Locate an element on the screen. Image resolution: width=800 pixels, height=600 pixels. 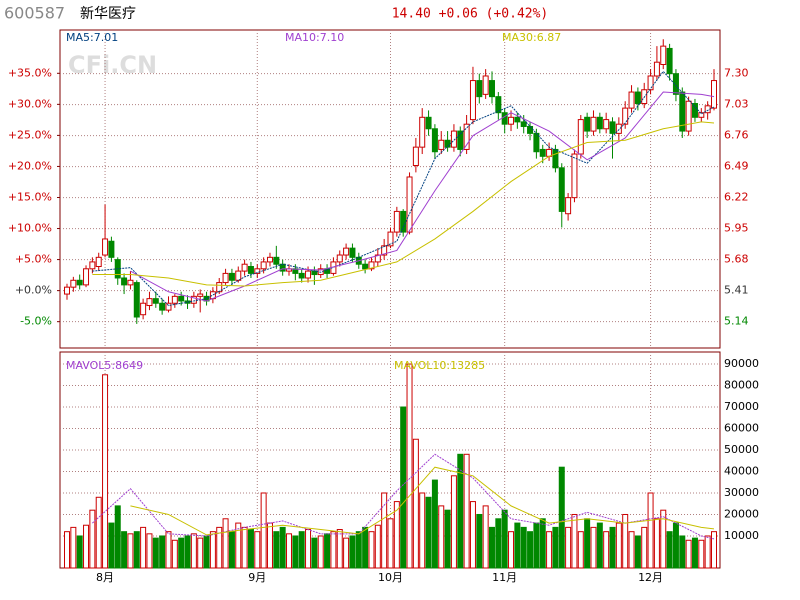
legend-entry: MAVOL5:8649 is located at coordinates (104, 365).